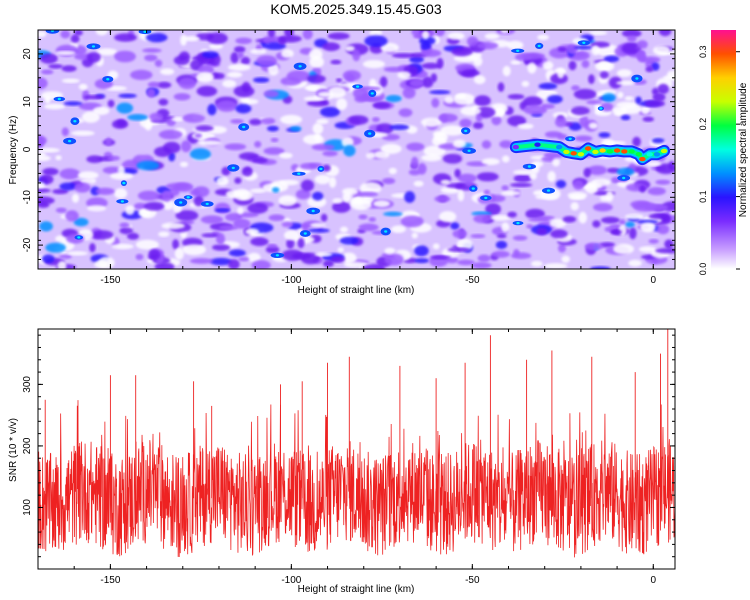 Image resolution: width=750 pixels, height=600 pixels. What do you see at coordinates (27, 384) in the screenshot?
I see `y-tick-label: 300` at bounding box center [27, 384].